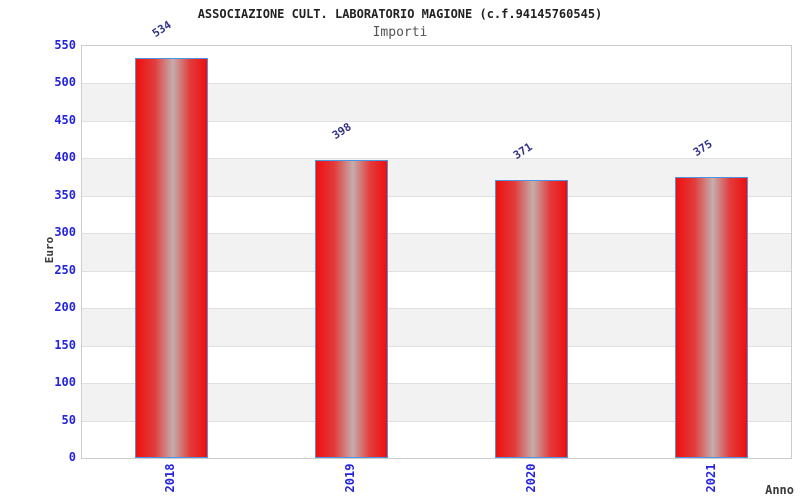 Image resolution: width=800 pixels, height=500 pixels. What do you see at coordinates (72, 457) in the screenshot?
I see `y-tick-label: 0` at bounding box center [72, 457].